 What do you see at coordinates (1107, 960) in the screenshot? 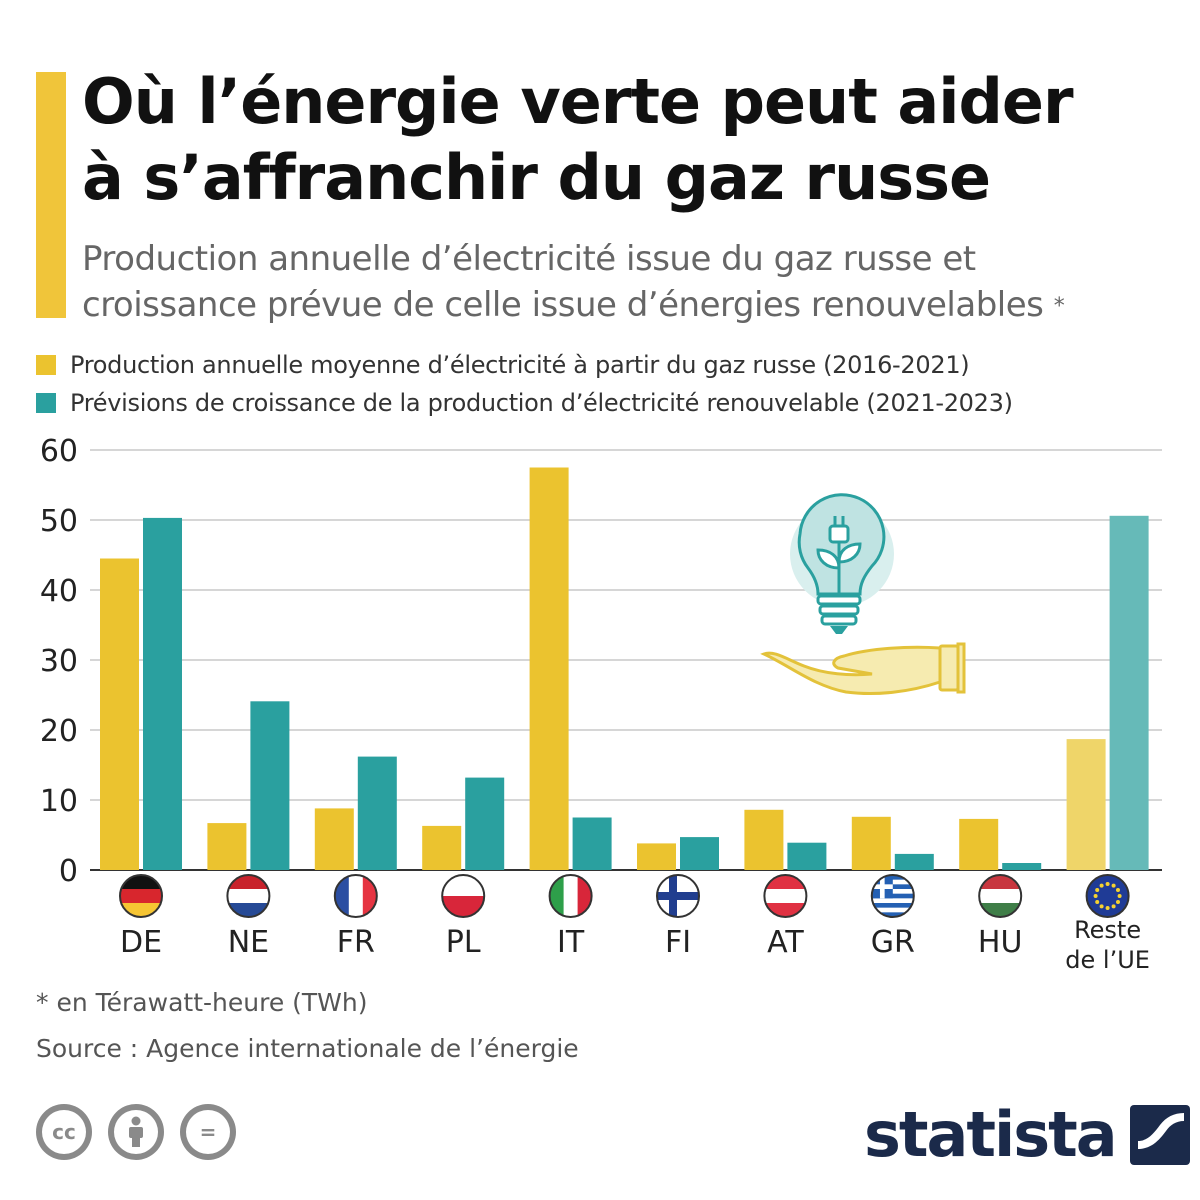
I see `category-label: de l’UE` at bounding box center [1107, 960].